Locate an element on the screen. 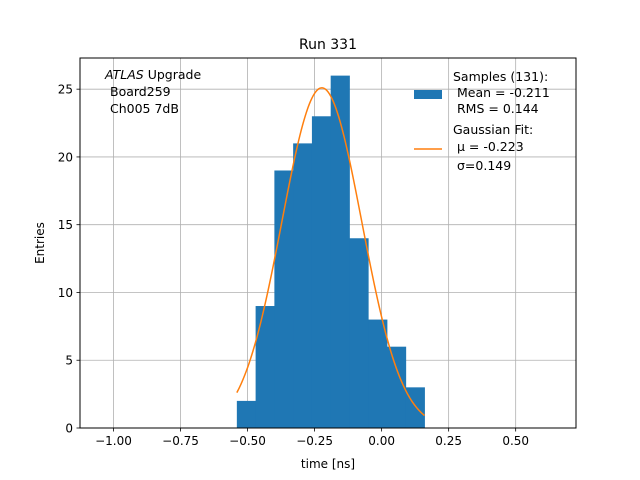 The height and width of the screenshot is (480, 640). annotation-upgrade: Upgrade is located at coordinates (173, 74).